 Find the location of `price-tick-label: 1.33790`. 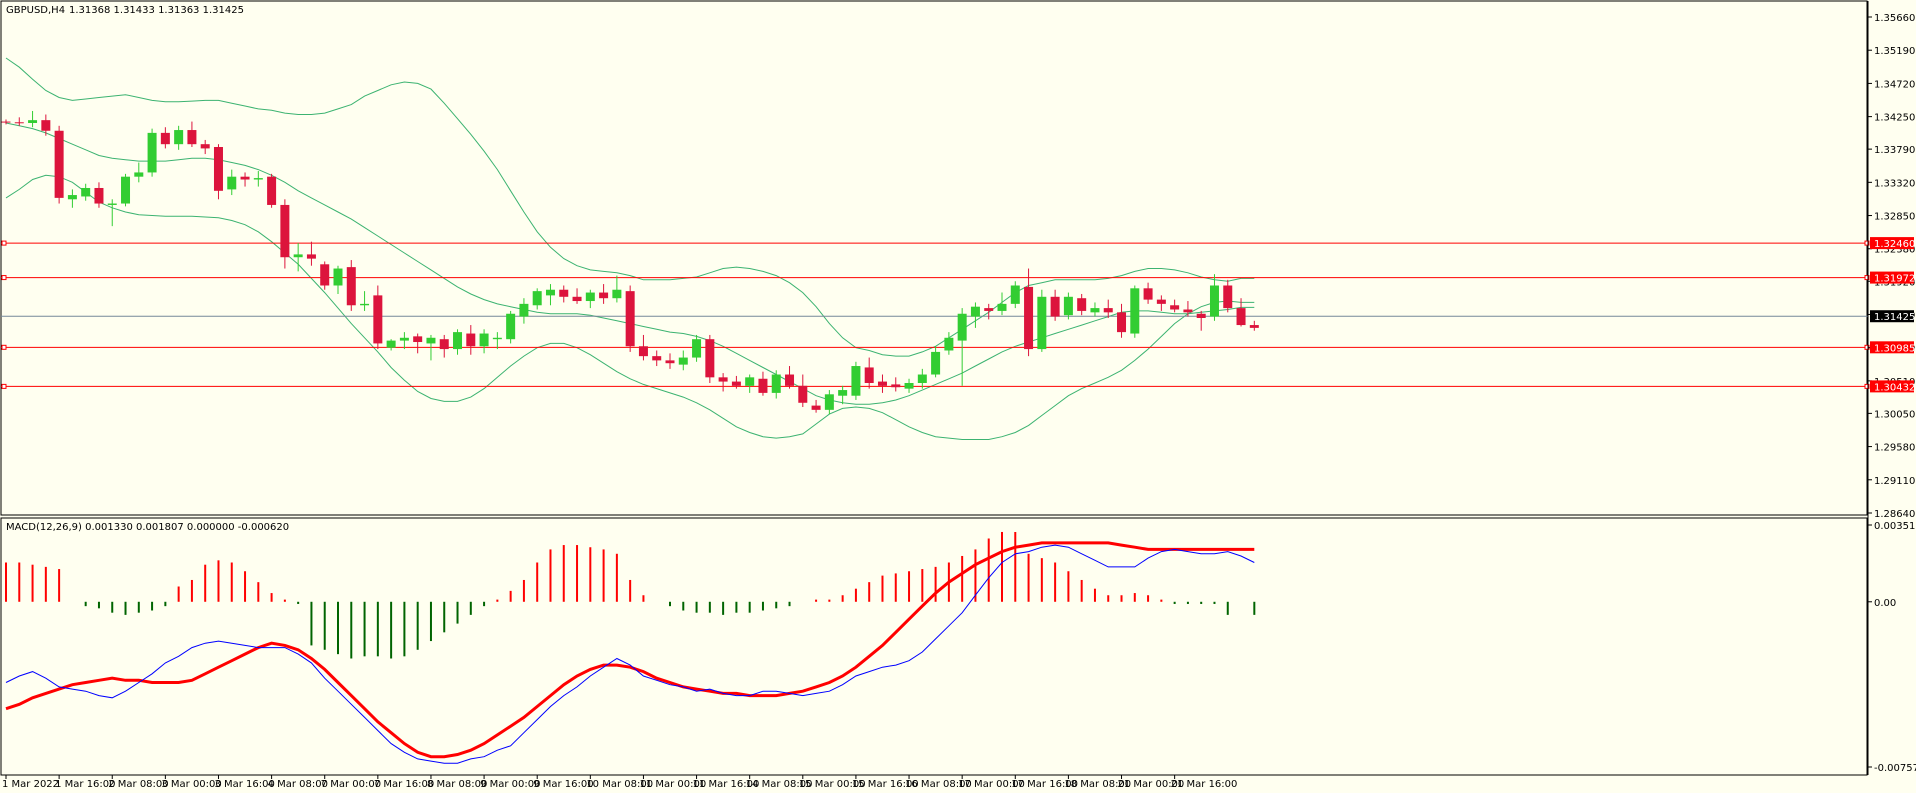

price-tick-label: 1.33790 is located at coordinates (1894, 150).